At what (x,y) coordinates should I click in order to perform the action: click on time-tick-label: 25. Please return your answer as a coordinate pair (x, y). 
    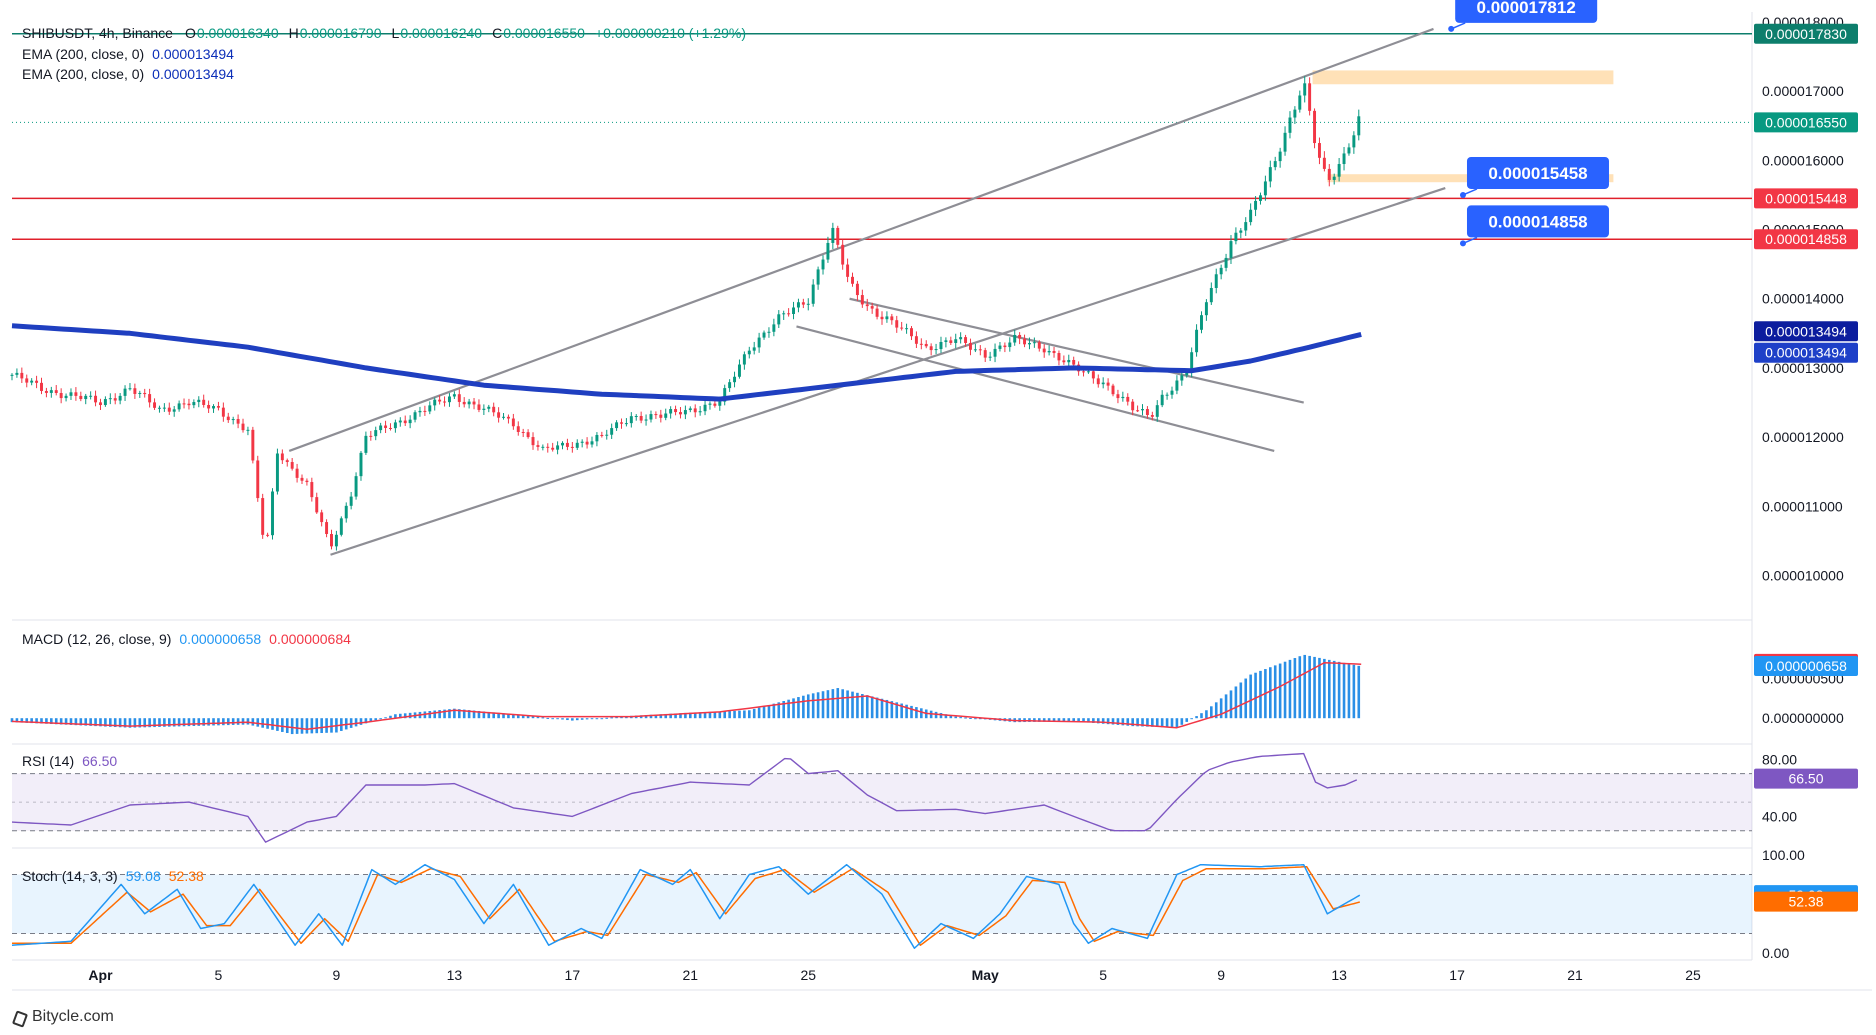
    Looking at the image, I should click on (808, 975).